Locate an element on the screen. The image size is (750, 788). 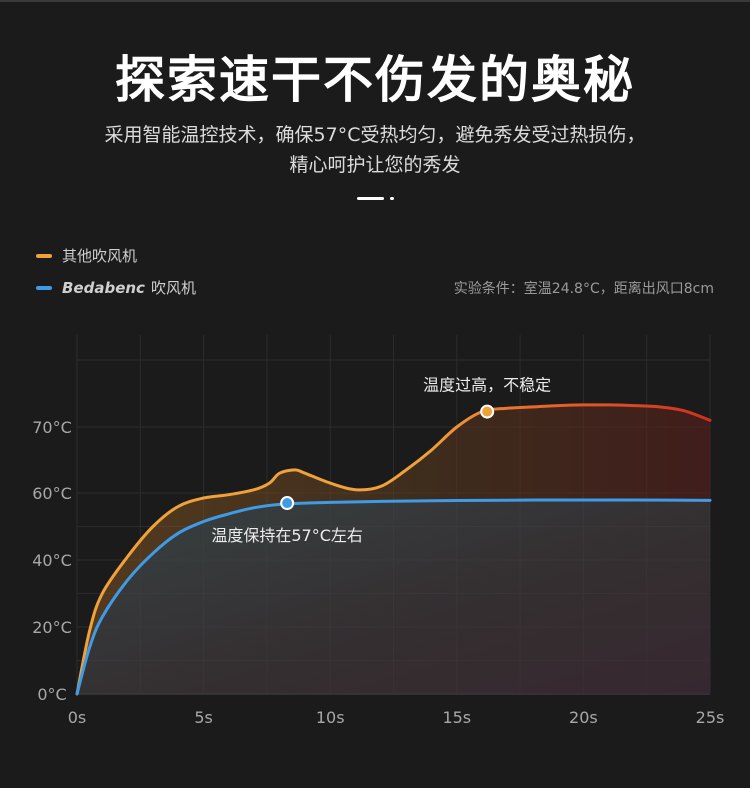
y-tick-label: 60°C is located at coordinates (52, 493).